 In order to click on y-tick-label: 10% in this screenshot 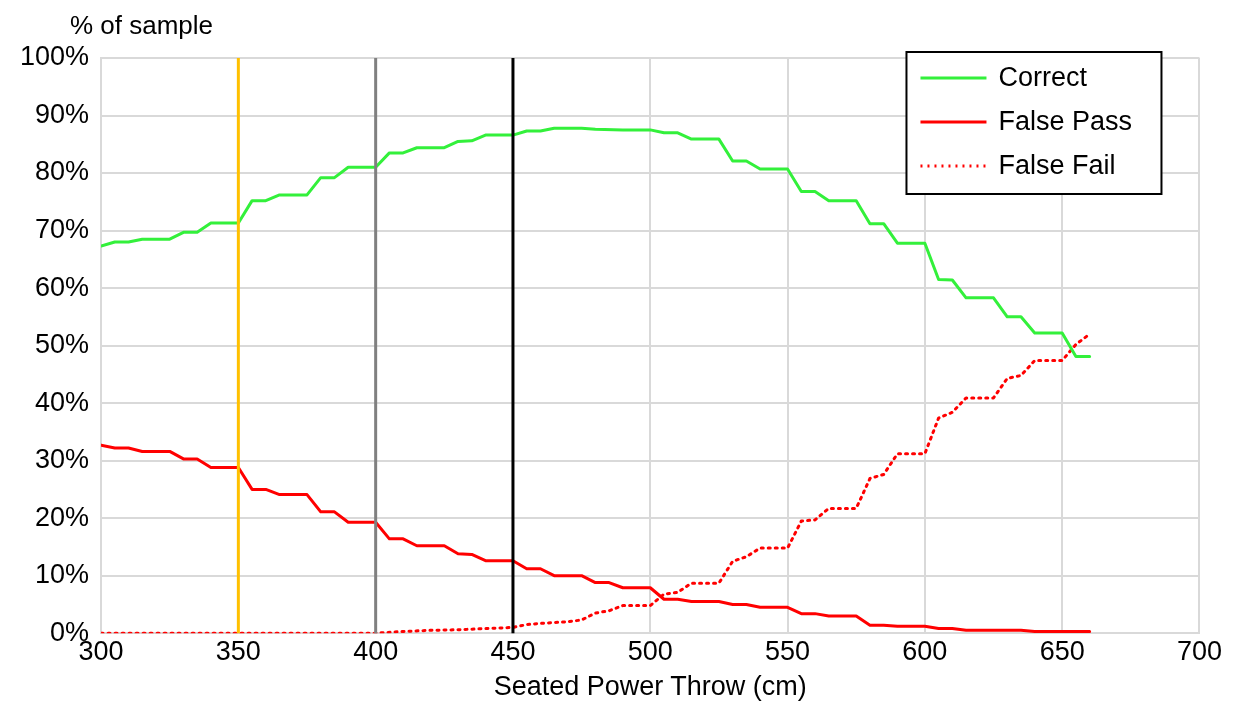, I will do `click(62, 574)`.